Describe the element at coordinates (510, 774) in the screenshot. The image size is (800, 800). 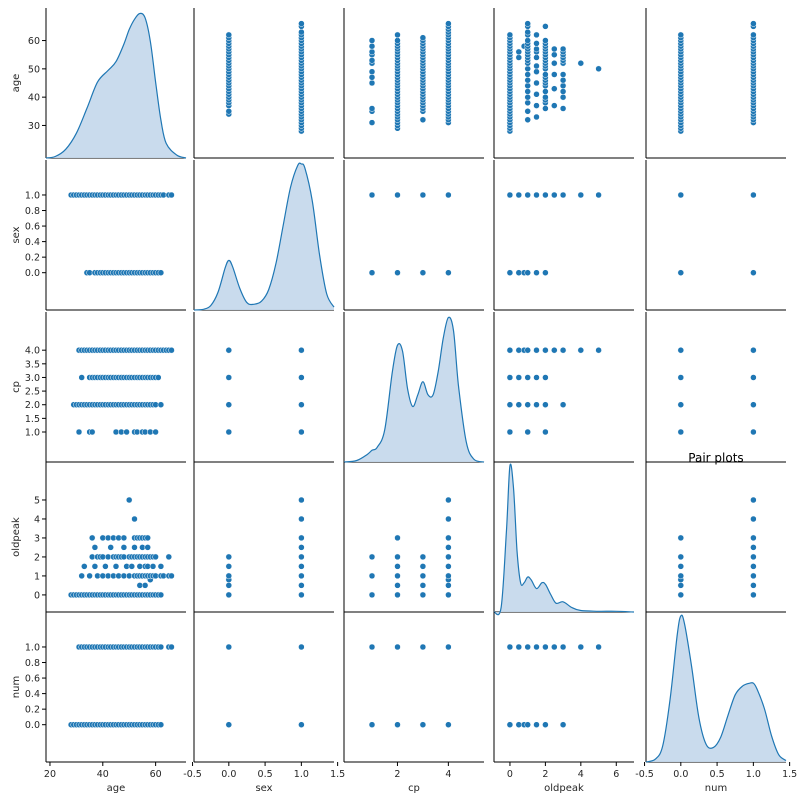
I see `x-tick-label: 0` at that location.